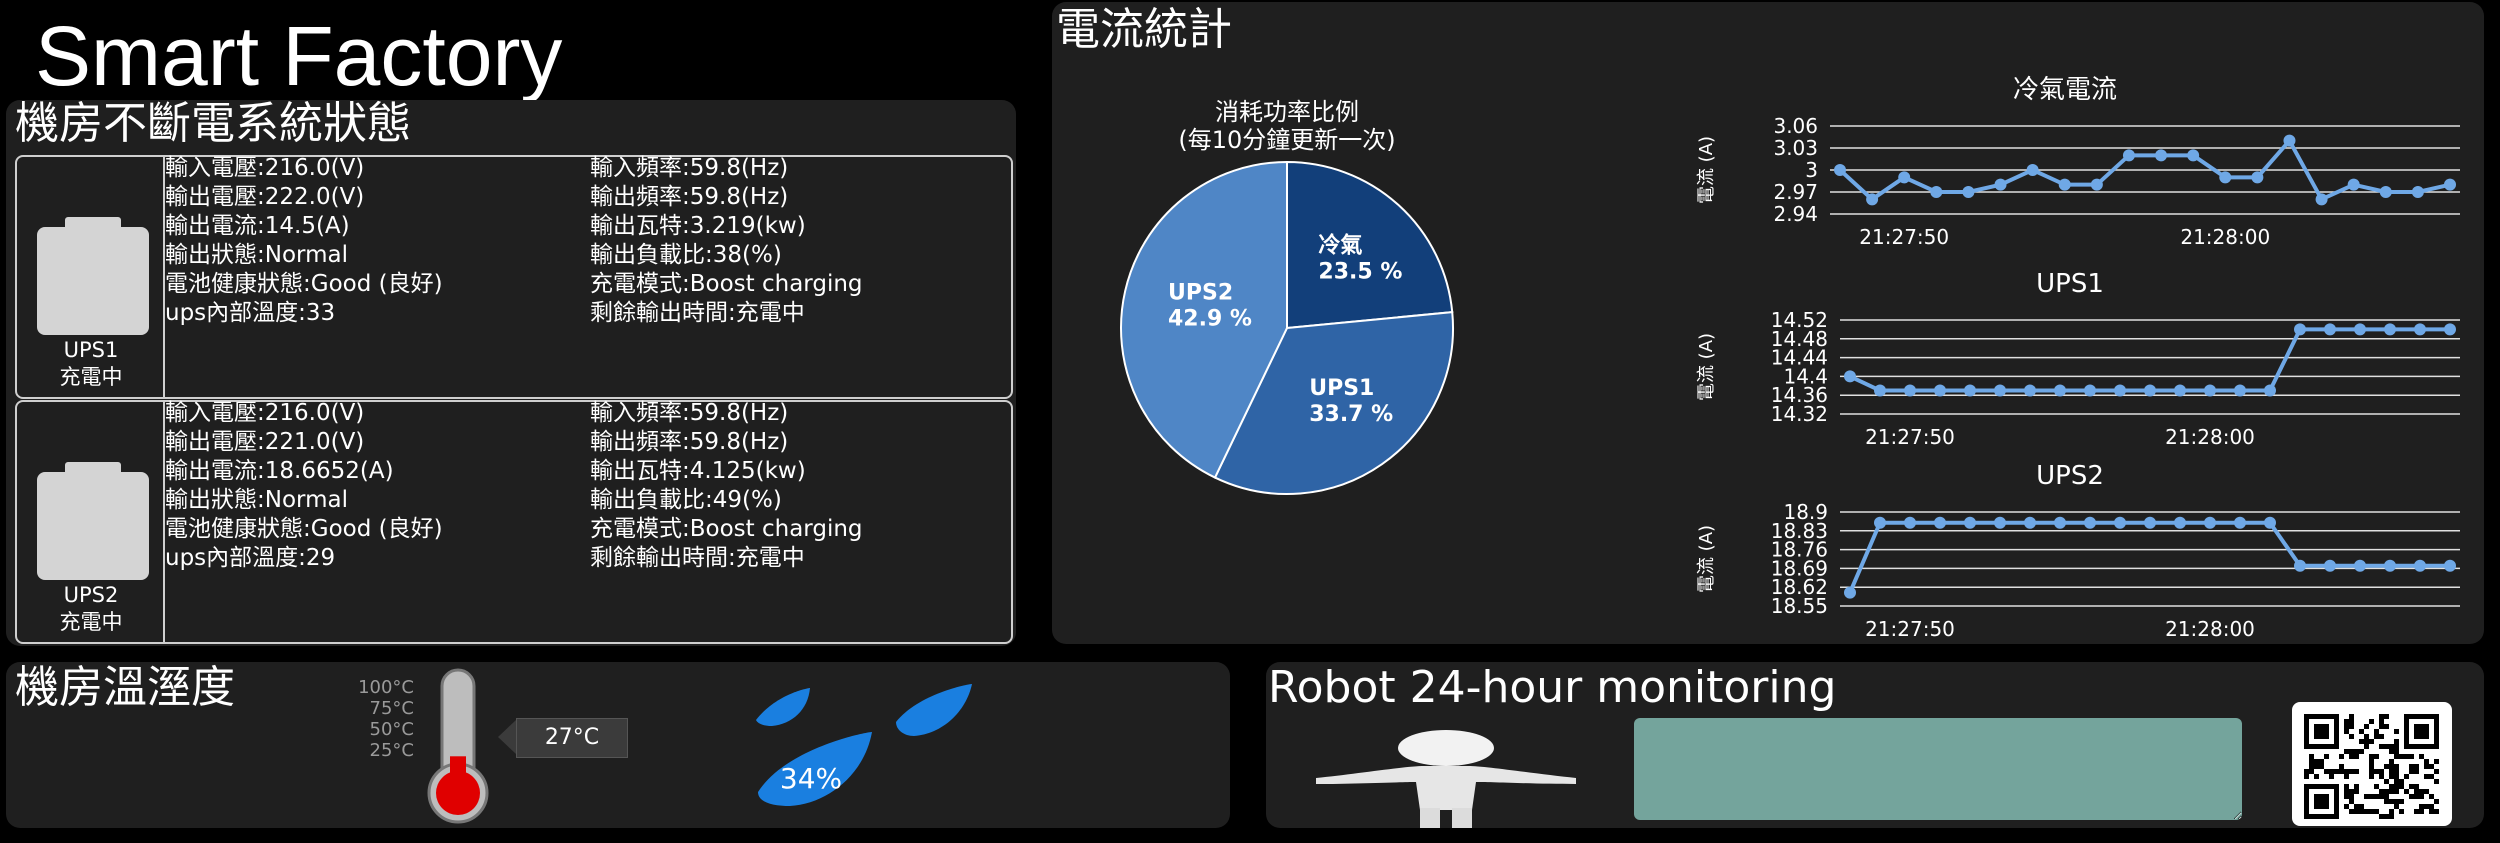 This screenshot has height=843, width=2500. What do you see at coordinates (265, 168) in the screenshot?
I see `ups1-input-voltage: 輸入電壓:216.0(V)` at bounding box center [265, 168].